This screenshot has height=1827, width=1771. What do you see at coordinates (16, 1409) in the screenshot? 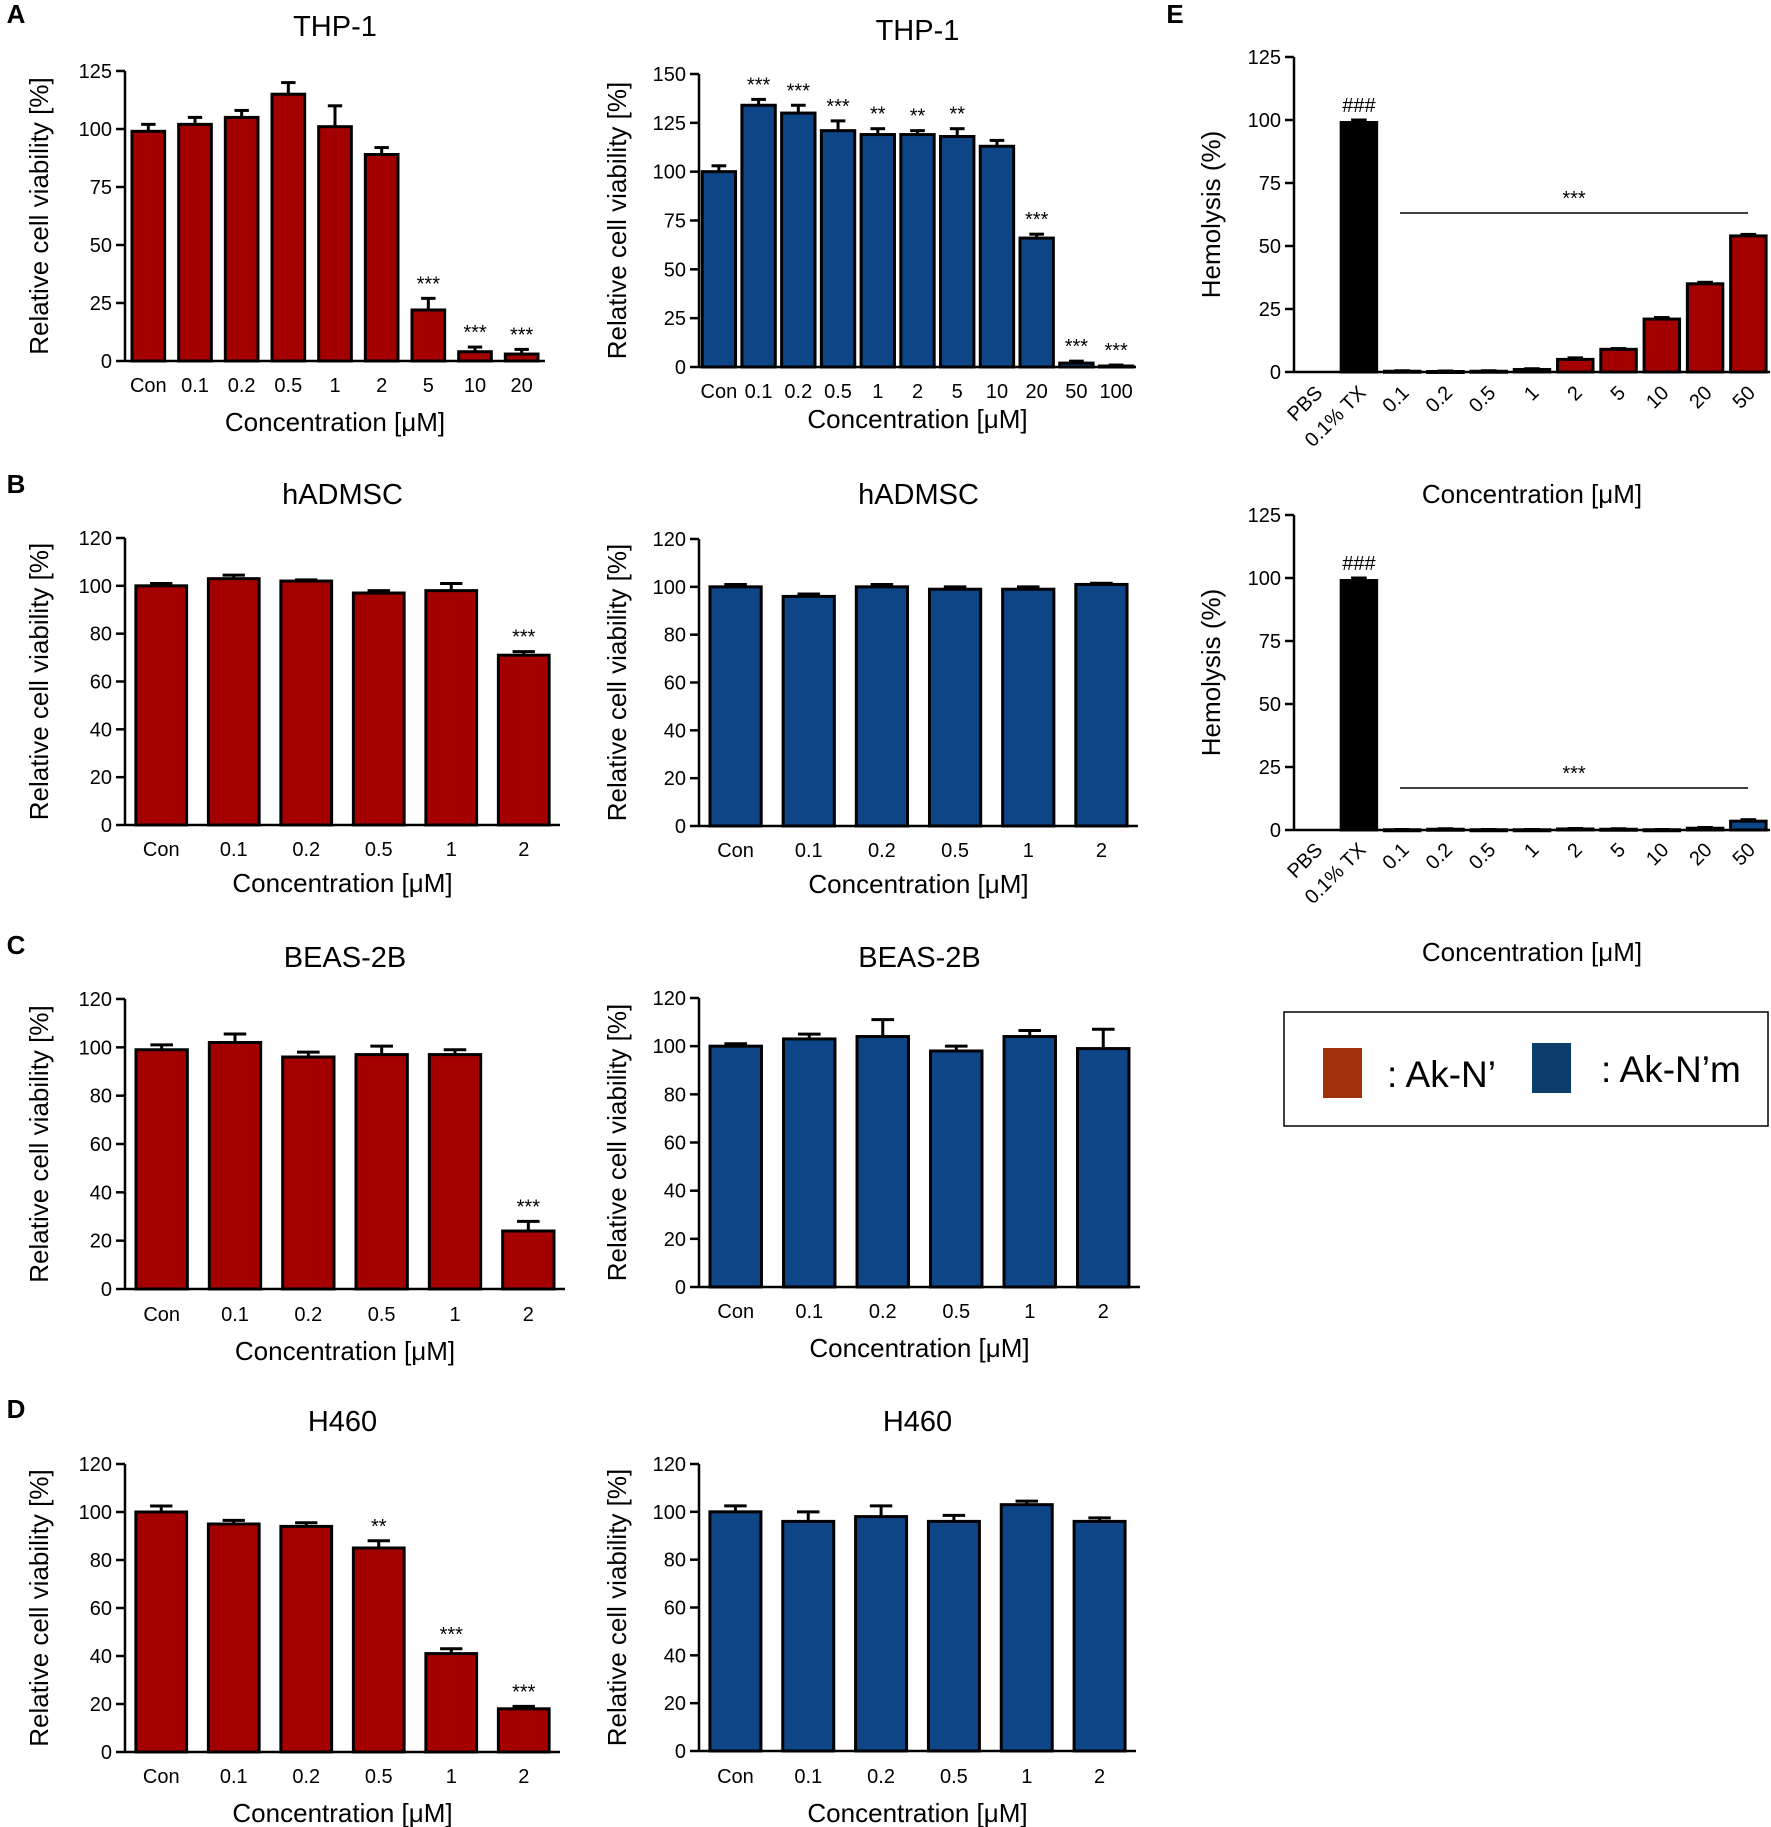
I see `panel-letter-D: D` at bounding box center [16, 1409].